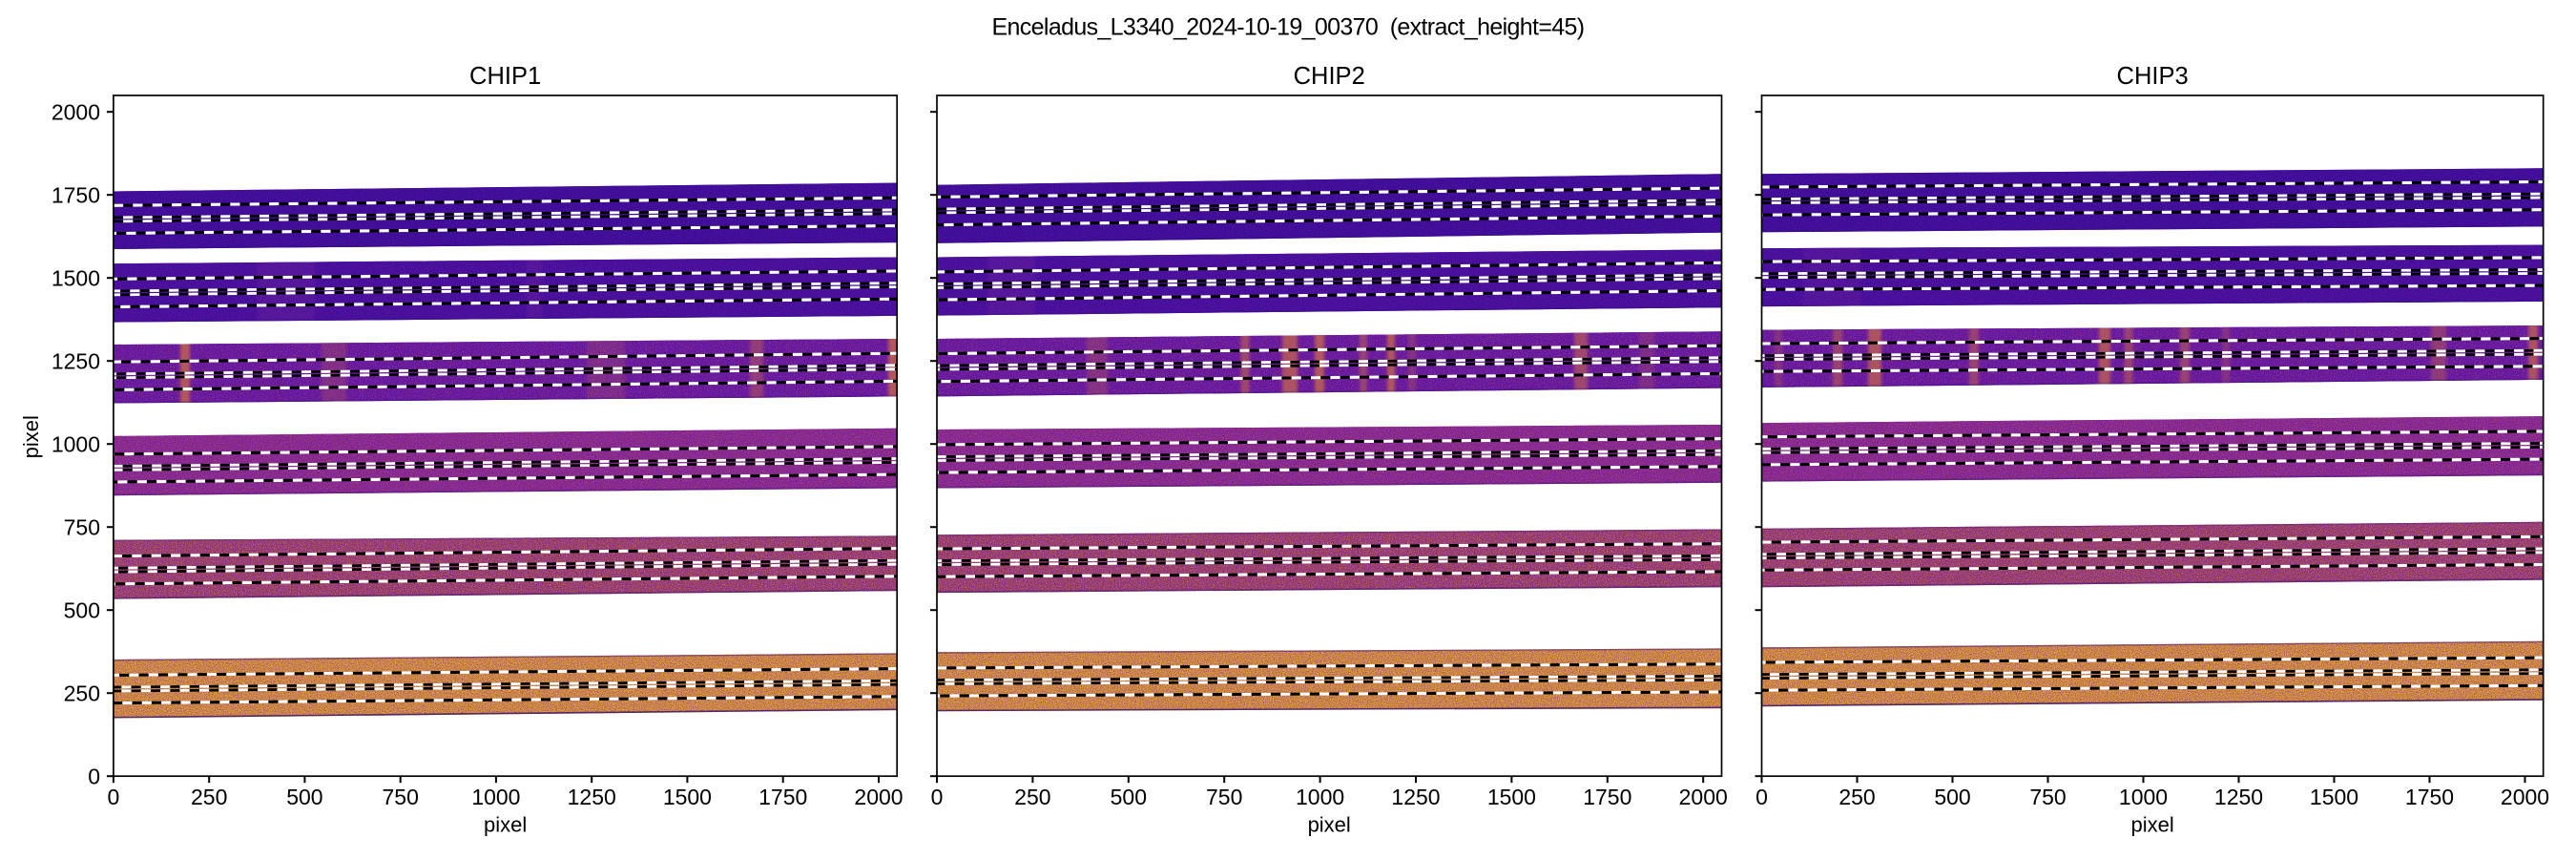 This screenshot has width=2576, height=859. I want to click on svg-text: CHIP2, so click(1329, 76).